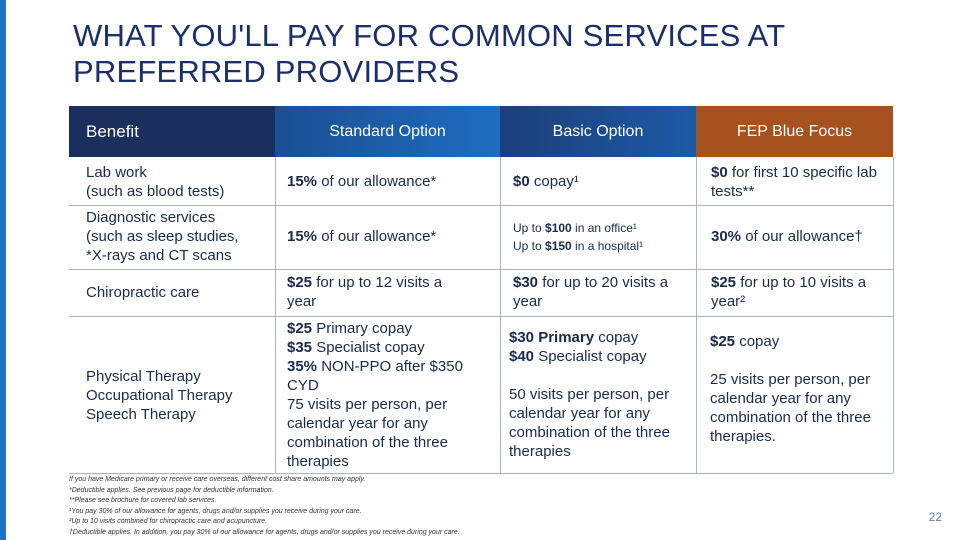  Describe the element at coordinates (787, 236) in the screenshot. I see `diagnostic-fep: 30% of our allowance†` at that location.